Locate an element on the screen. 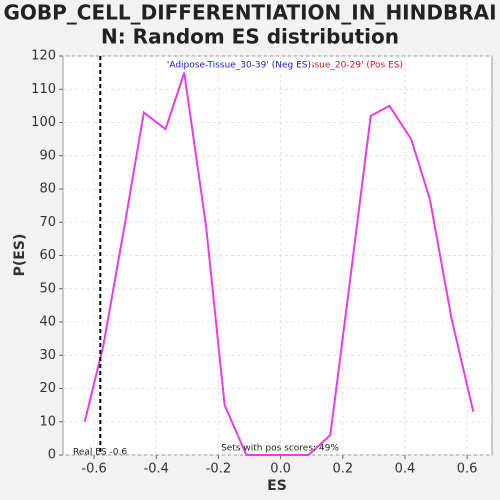 The height and width of the screenshot is (500, 500). y-axis-label: P(ES) is located at coordinates (20, 255).